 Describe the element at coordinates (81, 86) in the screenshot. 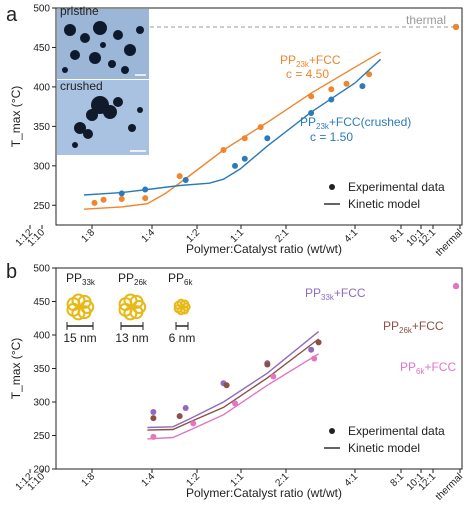

I see `inset-label-crushed: crushed` at that location.